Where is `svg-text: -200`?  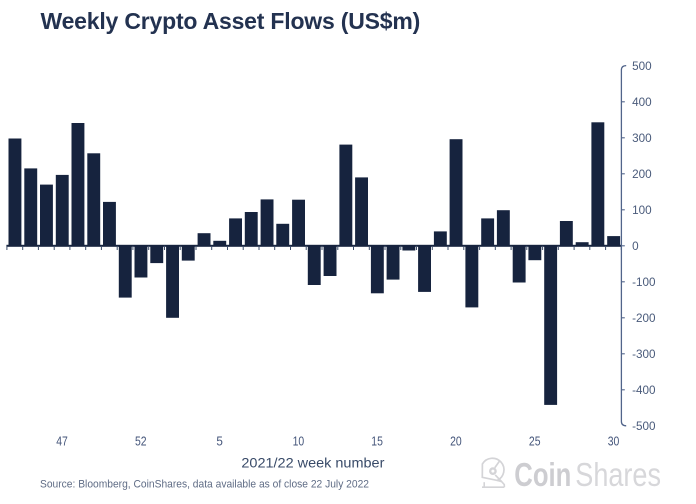 svg-text: -200 is located at coordinates (644, 318).